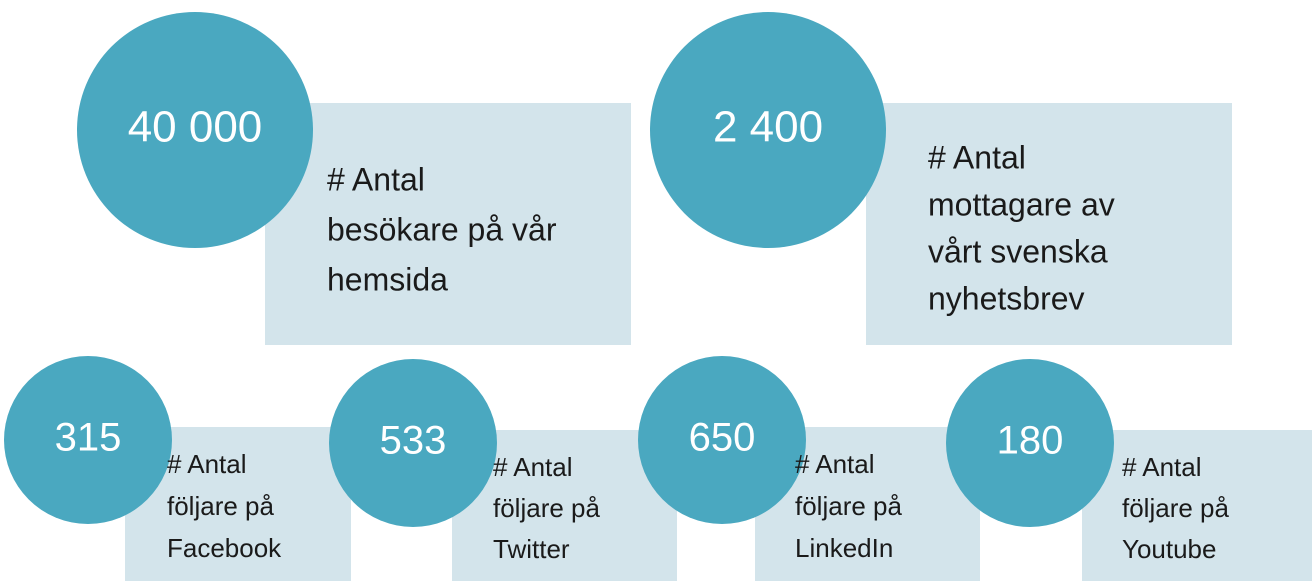 Image resolution: width=1312 pixels, height=581 pixels. Describe the element at coordinates (224, 548) in the screenshot. I see `stat-label: Facebook` at that location.